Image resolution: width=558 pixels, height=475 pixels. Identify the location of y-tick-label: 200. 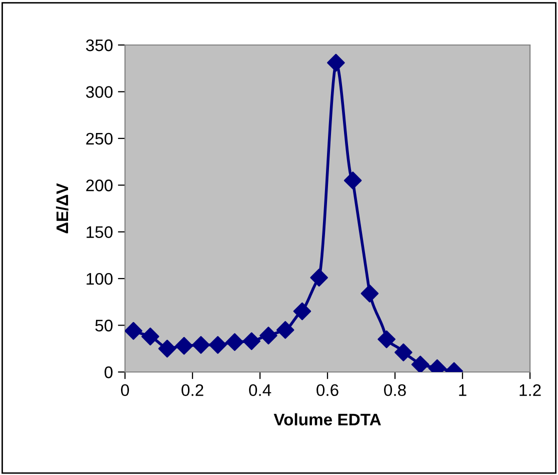
(99, 186).